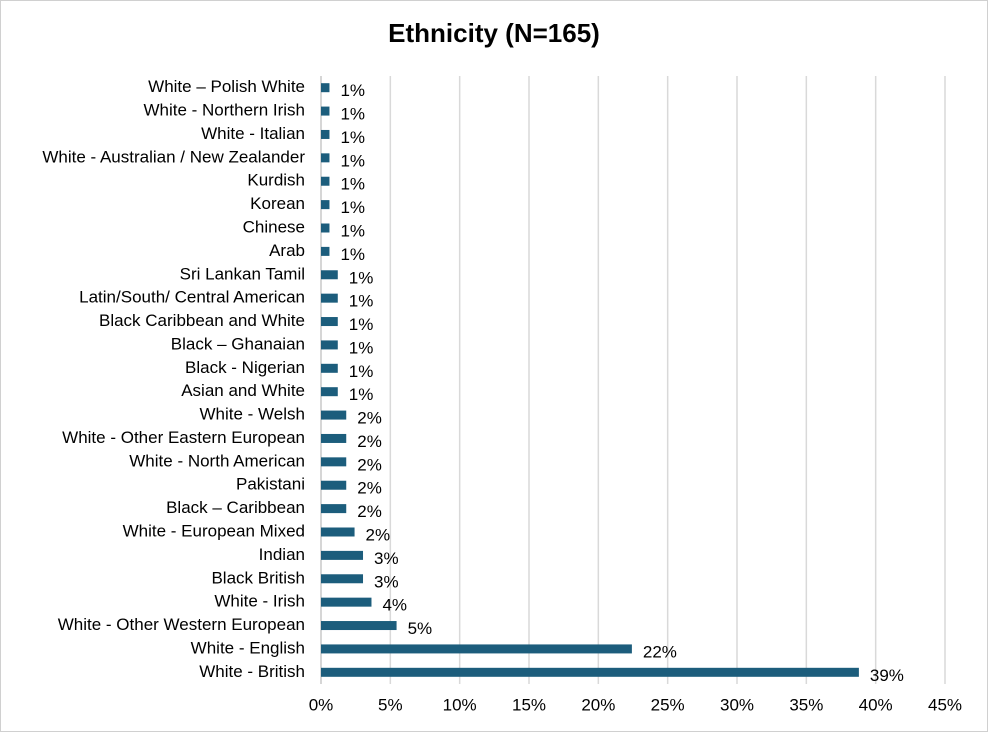  I want to click on y-tick-label: White - North American, so click(217, 460).